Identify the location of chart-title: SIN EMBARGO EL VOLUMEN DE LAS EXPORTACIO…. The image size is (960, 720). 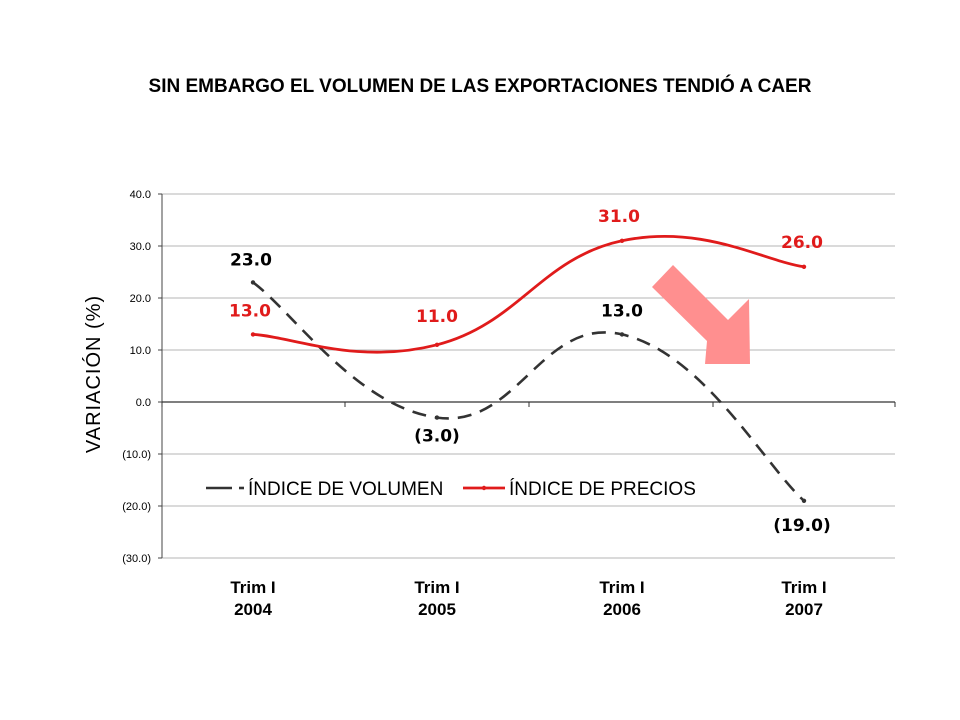
(480, 86).